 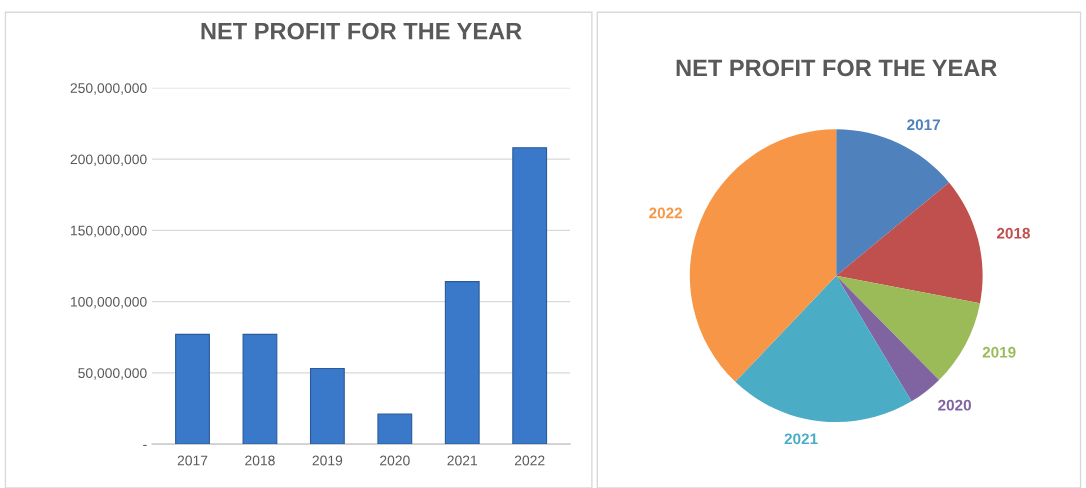 I want to click on x-tick-label: 2019, so click(x=327, y=460).